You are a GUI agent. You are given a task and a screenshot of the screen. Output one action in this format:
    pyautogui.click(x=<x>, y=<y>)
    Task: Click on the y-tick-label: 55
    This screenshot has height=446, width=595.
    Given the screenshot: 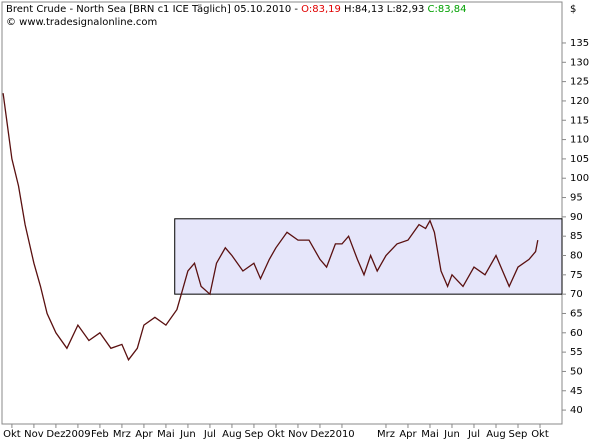 What is the action you would take?
    pyautogui.click(x=576, y=352)
    